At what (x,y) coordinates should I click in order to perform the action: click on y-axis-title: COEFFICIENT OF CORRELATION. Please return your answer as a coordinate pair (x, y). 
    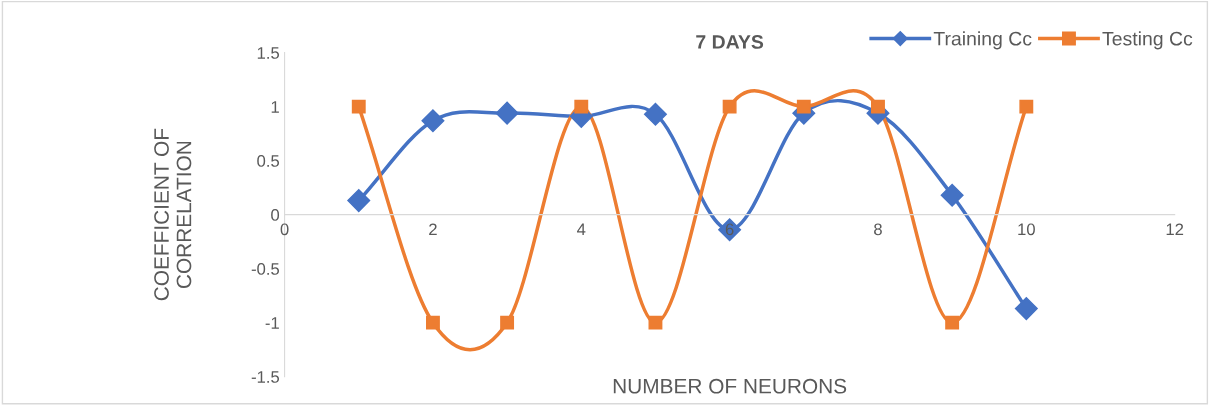
    Looking at the image, I should click on (173, 214).